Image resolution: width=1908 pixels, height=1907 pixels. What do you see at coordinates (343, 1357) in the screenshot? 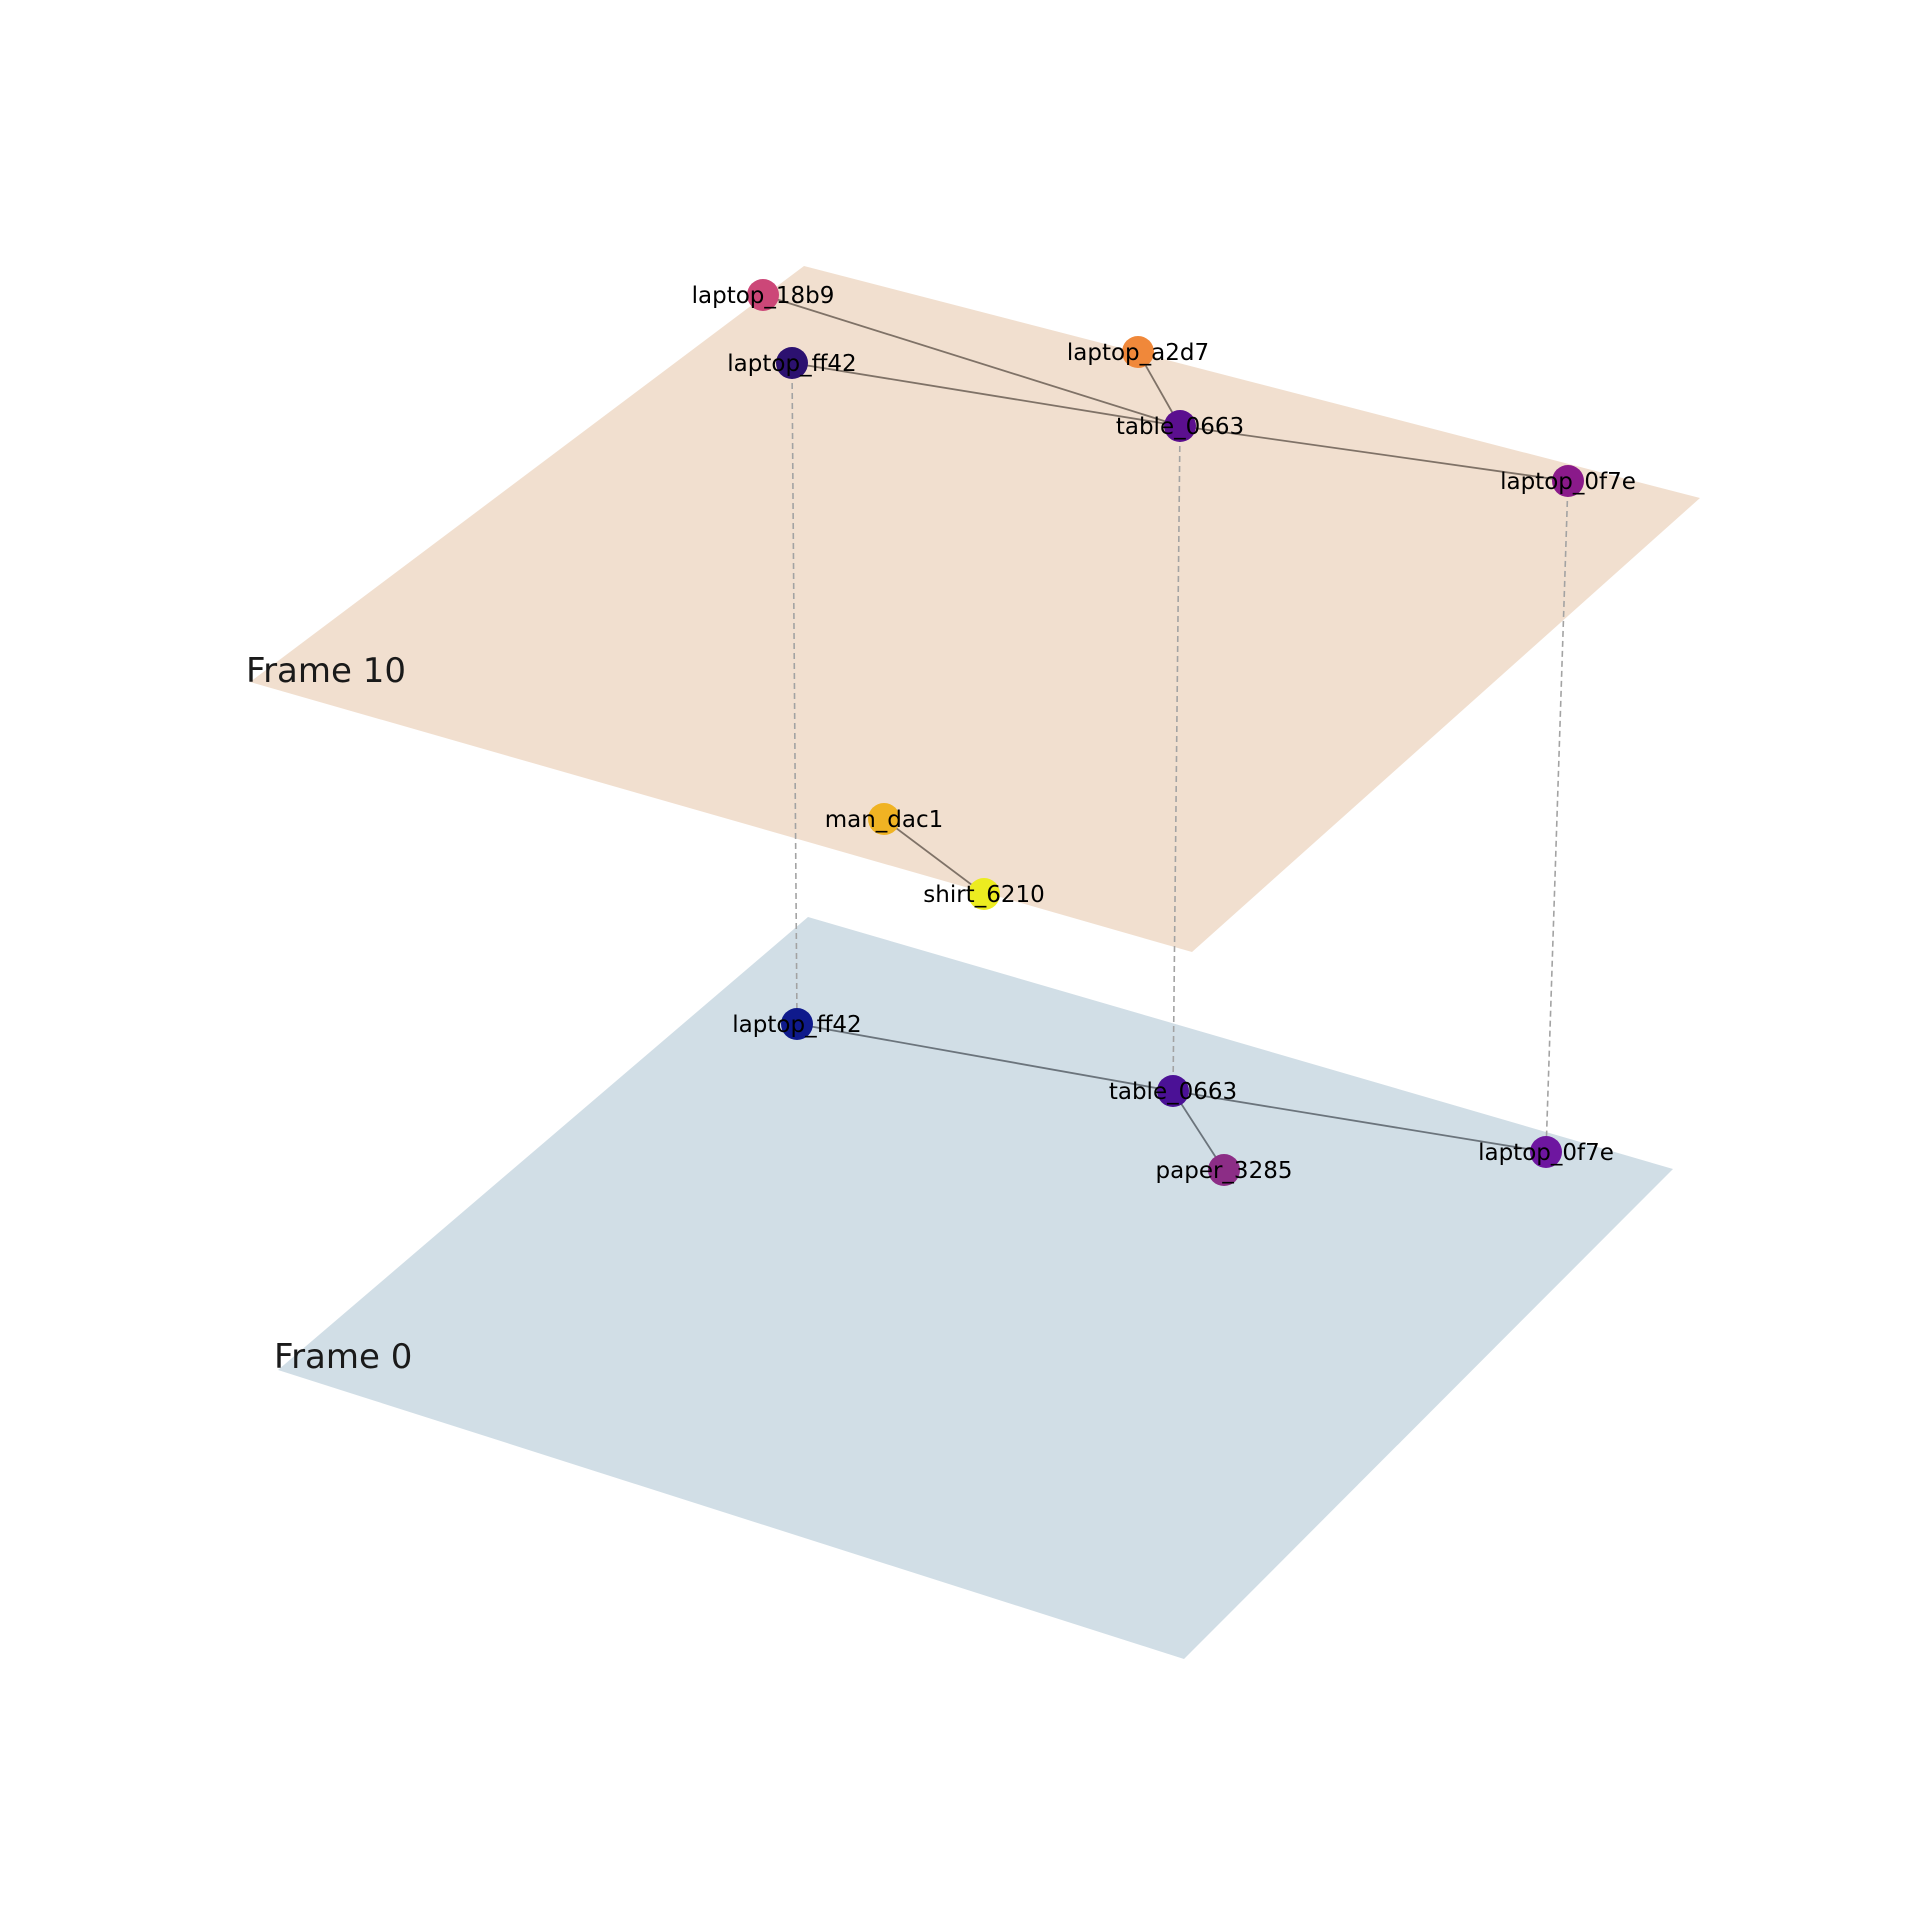
I see `frame-label-f0: Frame 0` at bounding box center [343, 1357].